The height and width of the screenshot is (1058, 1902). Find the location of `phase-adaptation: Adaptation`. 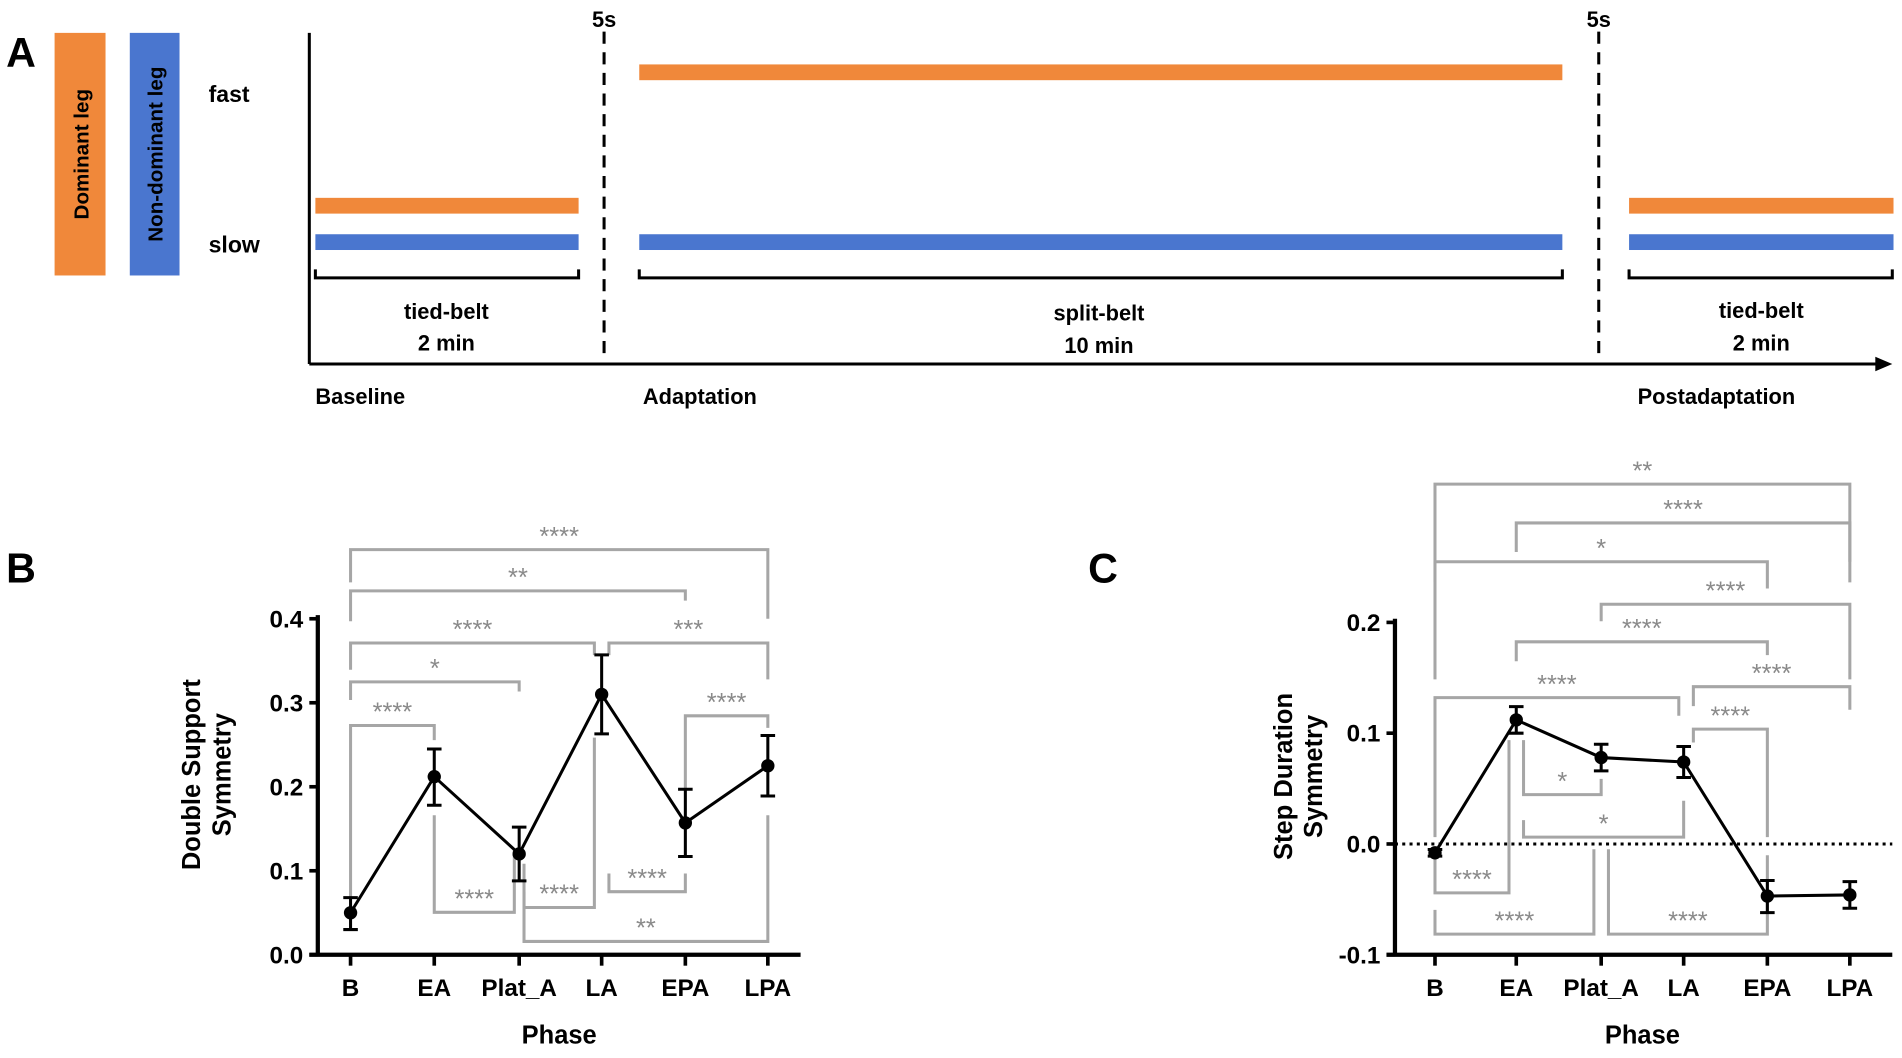

phase-adaptation: Adaptation is located at coordinates (700, 396).